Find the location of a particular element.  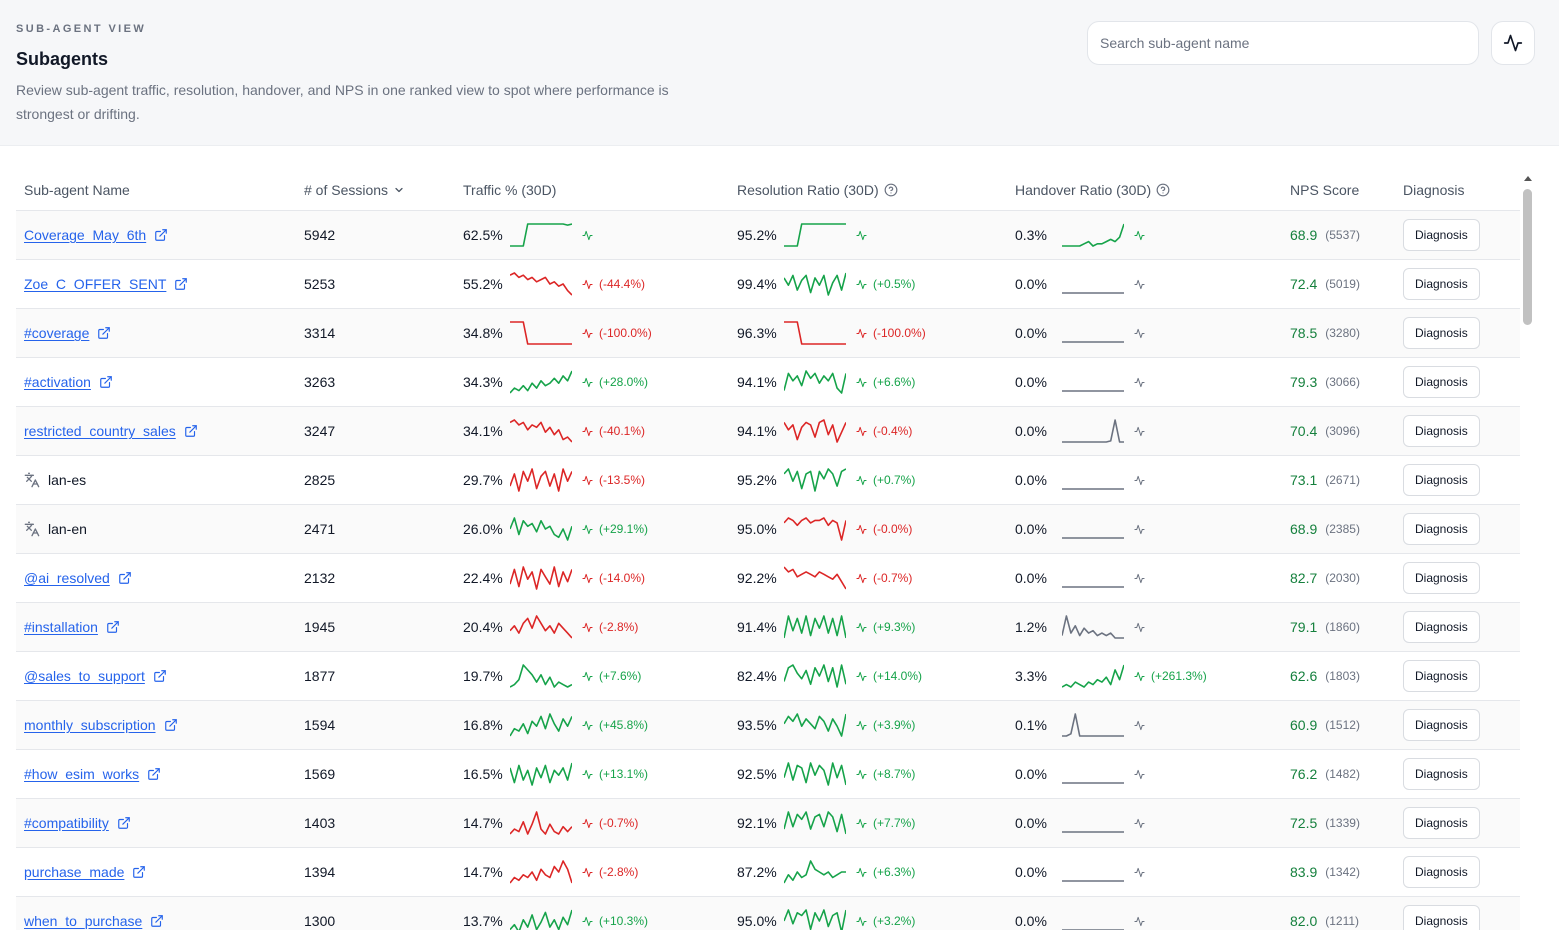

traffic-percent: 19.7% is located at coordinates (483, 676).